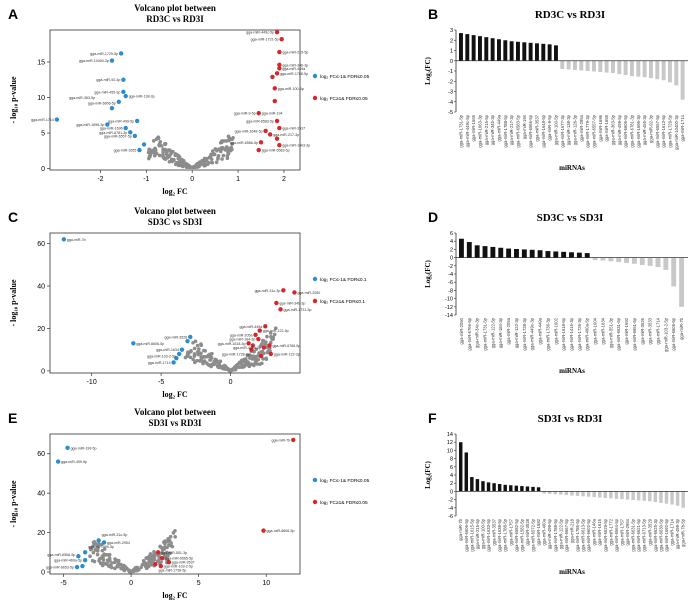 The width and height of the screenshot is (699, 604). What do you see at coordinates (650, 128) in the screenshot?
I see `category-tick-label: gga-miR-92-3p` at bounding box center [650, 128].